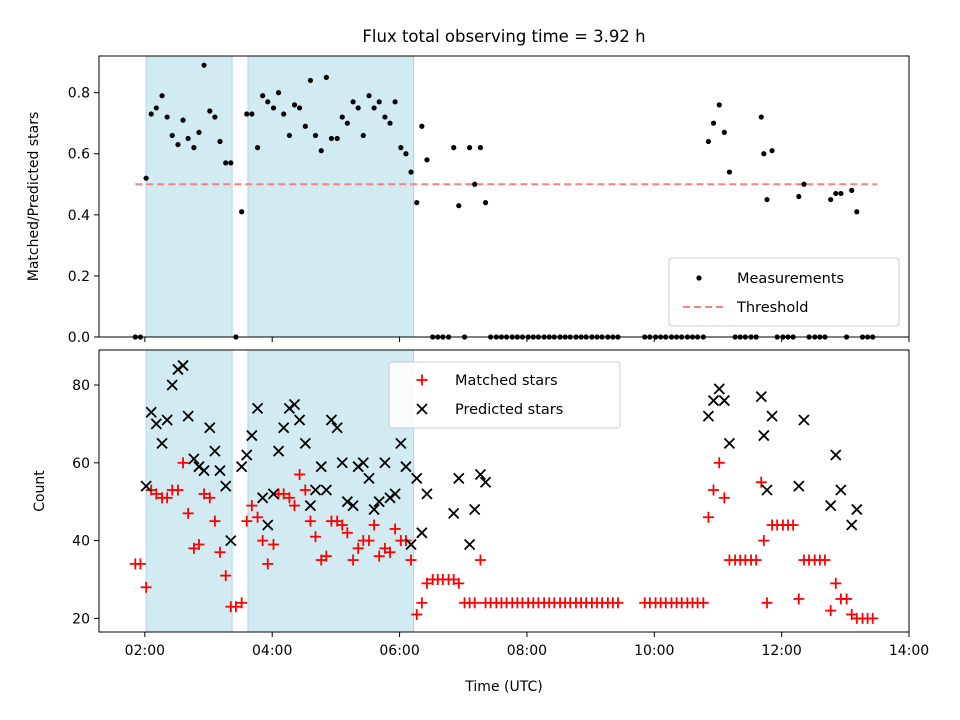 The height and width of the screenshot is (720, 960). I want to click on top-legend-box, so click(784, 292).